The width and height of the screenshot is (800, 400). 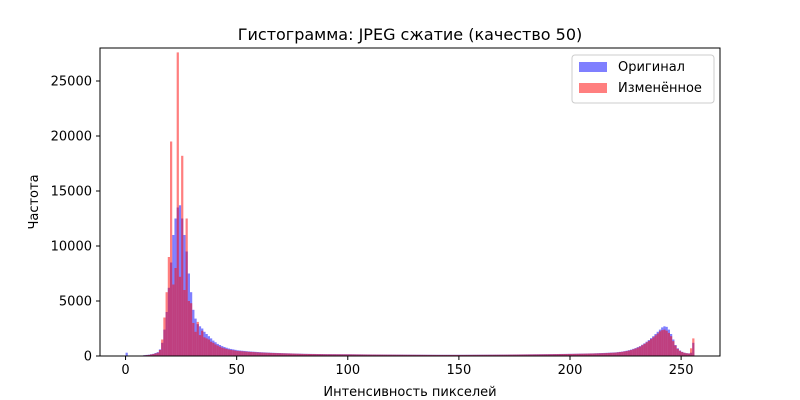 What do you see at coordinates (570, 370) in the screenshot?
I see `x-tick-label: 200` at bounding box center [570, 370].